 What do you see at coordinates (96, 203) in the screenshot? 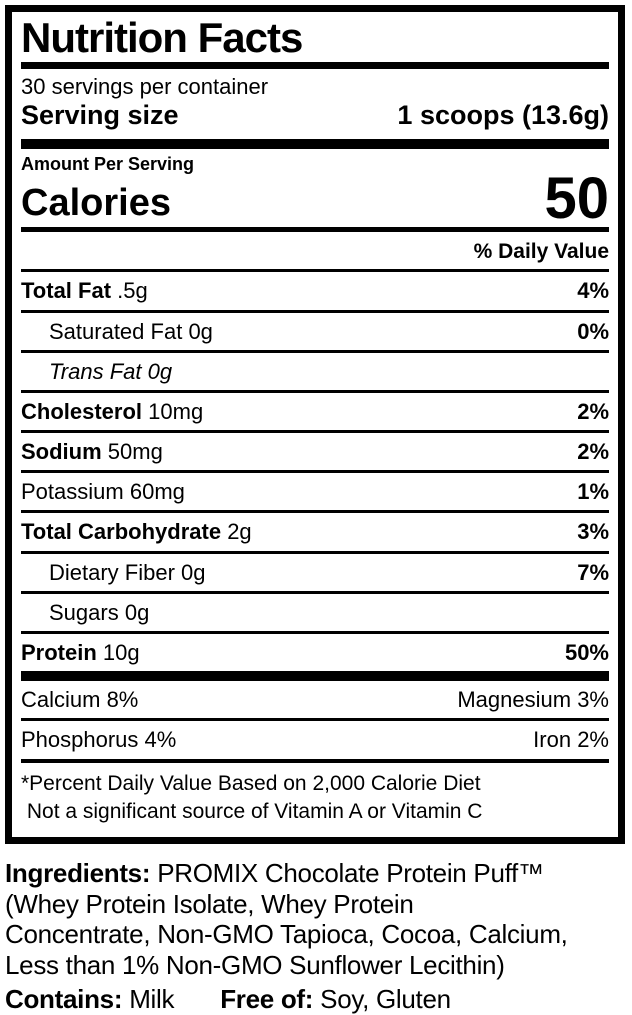
I see `calories-label: Calories` at bounding box center [96, 203].